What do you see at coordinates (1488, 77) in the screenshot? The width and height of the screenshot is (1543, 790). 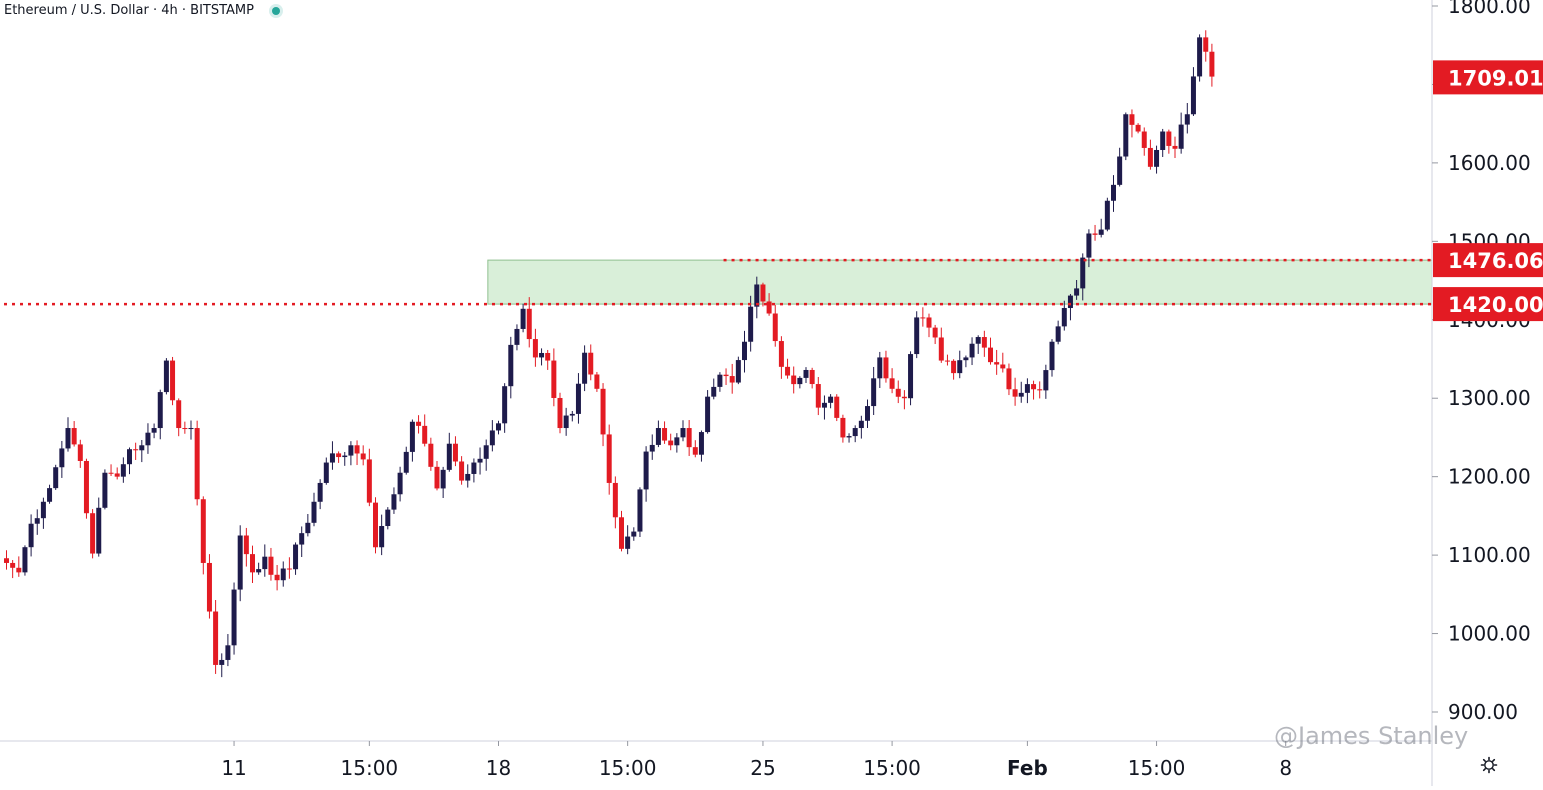 I see `last-price-label-bg` at bounding box center [1488, 77].